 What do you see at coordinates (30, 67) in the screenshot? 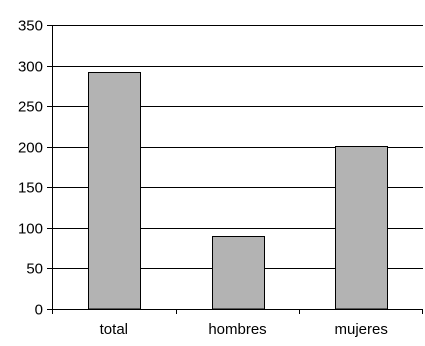
I see `y-tick-label-300: 300` at bounding box center [30, 67].